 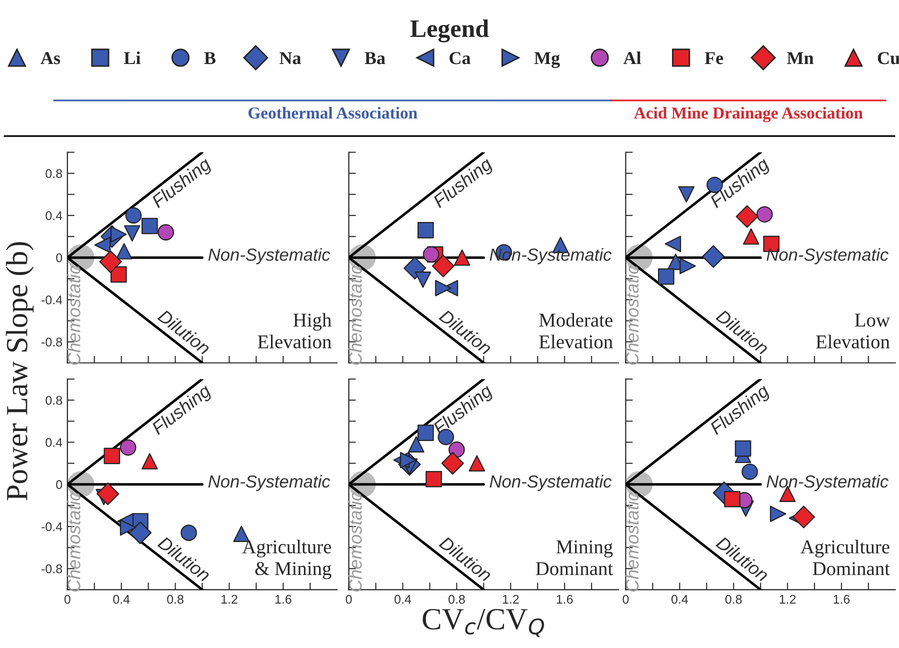 What do you see at coordinates (547, 60) in the screenshot?
I see `legend-label: Mg` at bounding box center [547, 60].